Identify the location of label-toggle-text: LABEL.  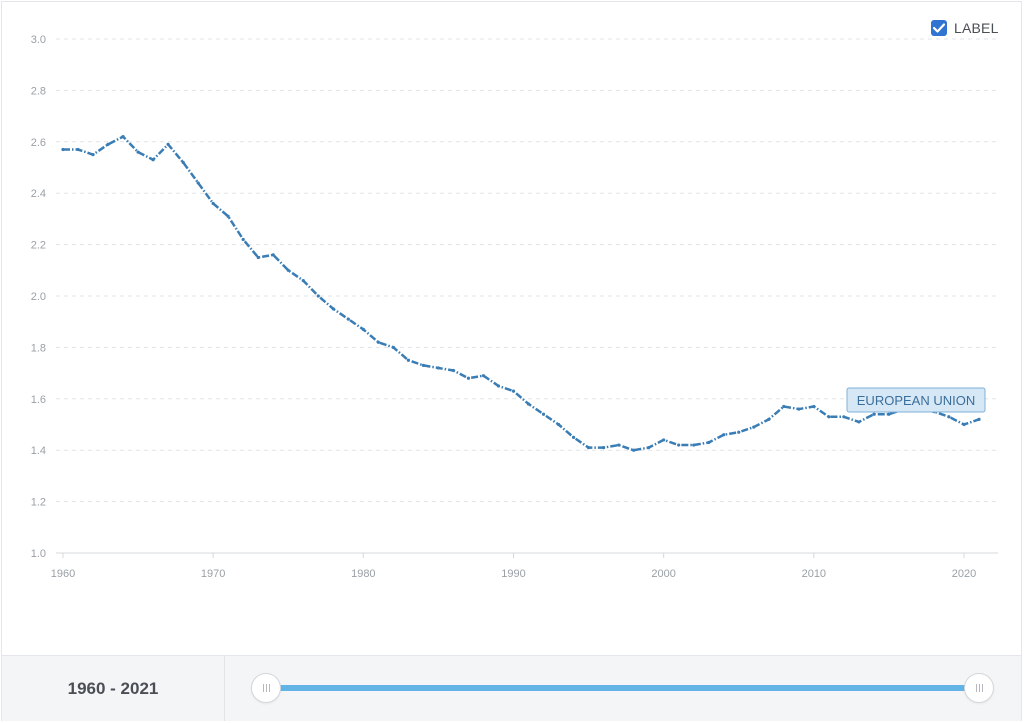
(976, 28).